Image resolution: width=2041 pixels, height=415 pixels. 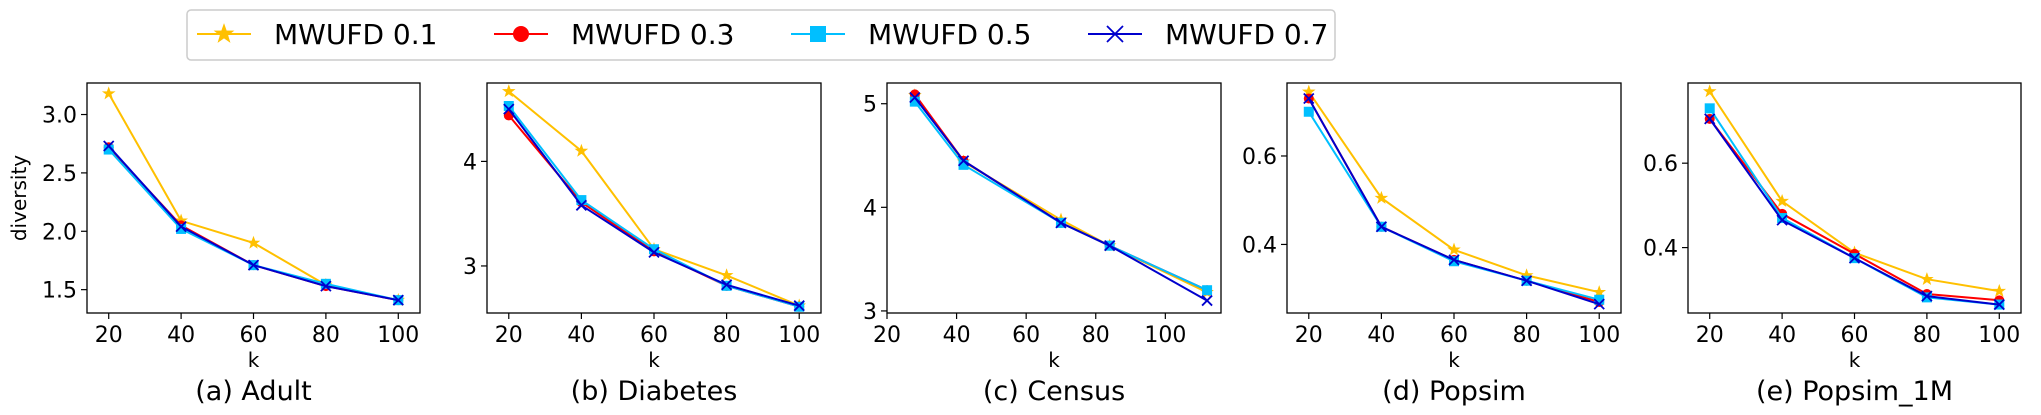 What do you see at coordinates (870, 105) in the screenshot?
I see `y-tick-label: 5` at bounding box center [870, 105].